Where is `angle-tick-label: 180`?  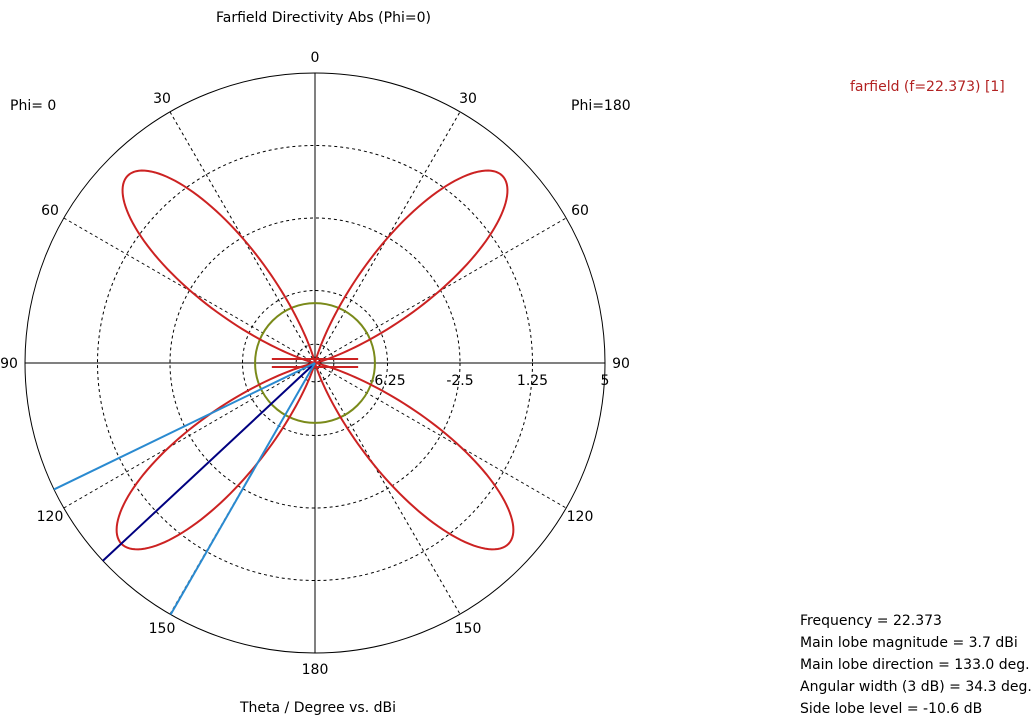
angle-tick-label: 180 is located at coordinates (315, 670).